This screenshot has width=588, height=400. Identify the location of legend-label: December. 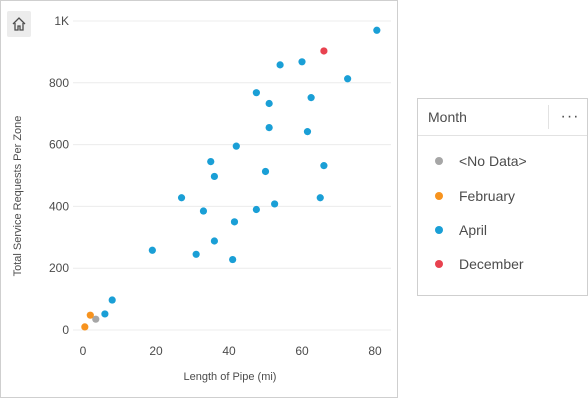
(491, 264).